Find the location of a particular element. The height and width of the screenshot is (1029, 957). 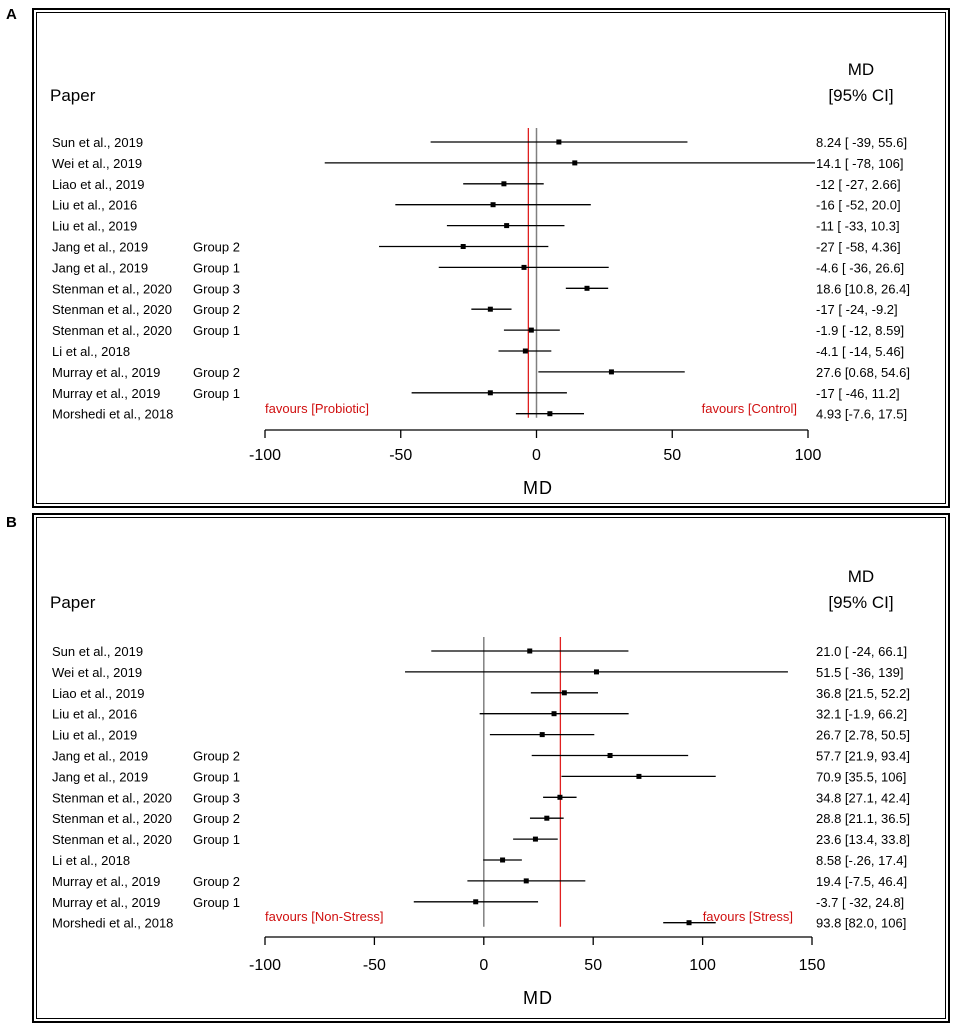

effect-size-ci-label: 93.8 [82.0, 106] is located at coordinates (861, 923).